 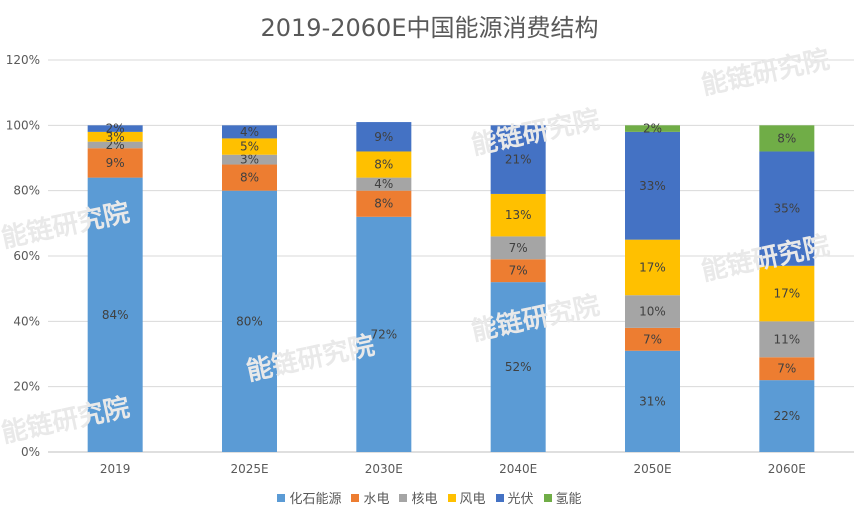 I want to click on chart-title: 2019-2060E中国能源消费结构, so click(x=429, y=28).